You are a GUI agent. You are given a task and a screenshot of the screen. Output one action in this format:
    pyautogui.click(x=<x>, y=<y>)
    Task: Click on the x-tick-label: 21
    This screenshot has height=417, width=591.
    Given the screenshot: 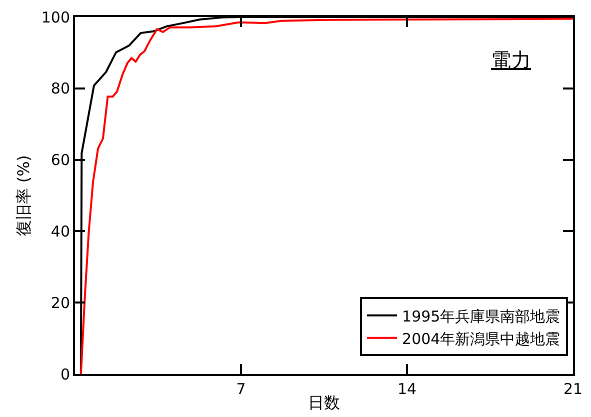 What is the action you would take?
    pyautogui.click(x=573, y=389)
    